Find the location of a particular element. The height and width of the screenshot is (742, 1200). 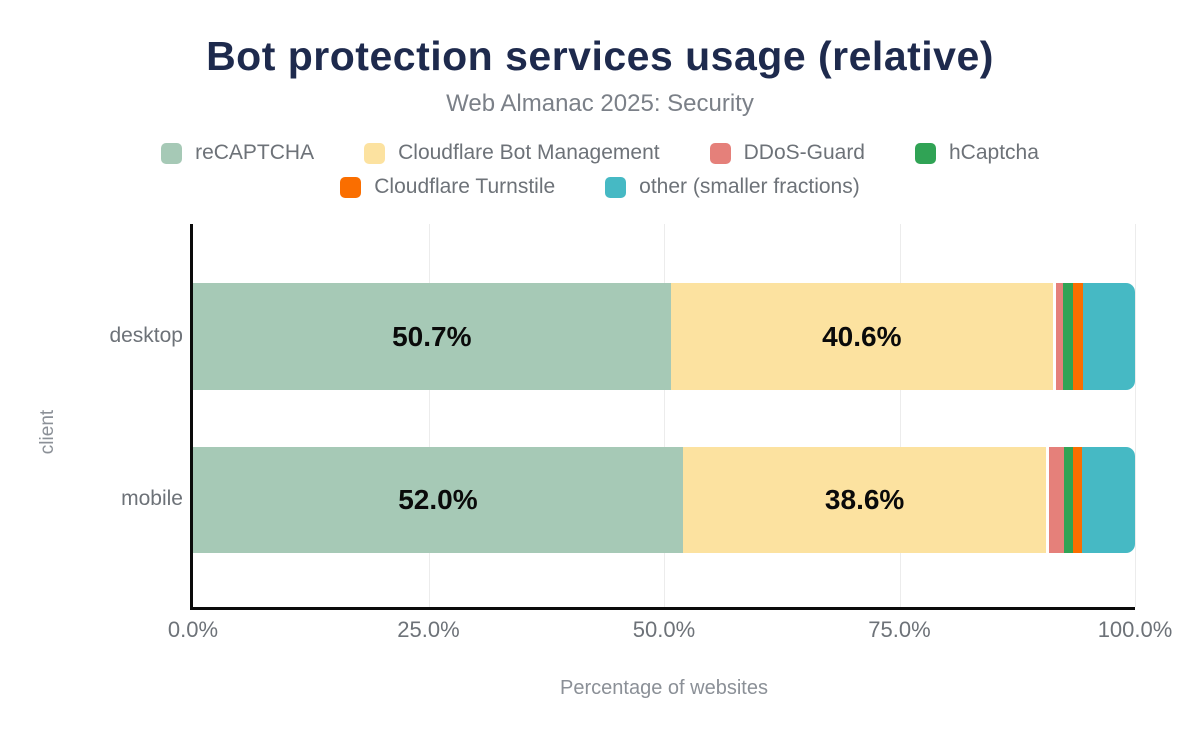

y-axis-title: client is located at coordinates (47, 432).